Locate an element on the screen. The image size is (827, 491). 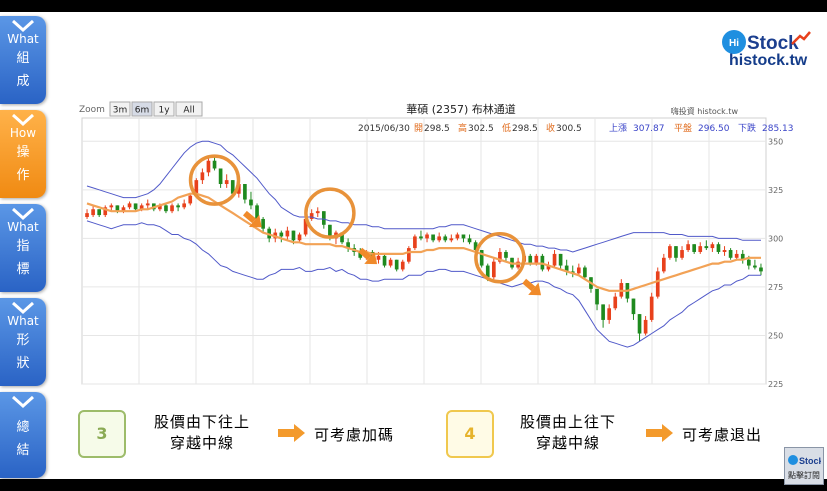
info-open-label: 開 is located at coordinates (418, 128).